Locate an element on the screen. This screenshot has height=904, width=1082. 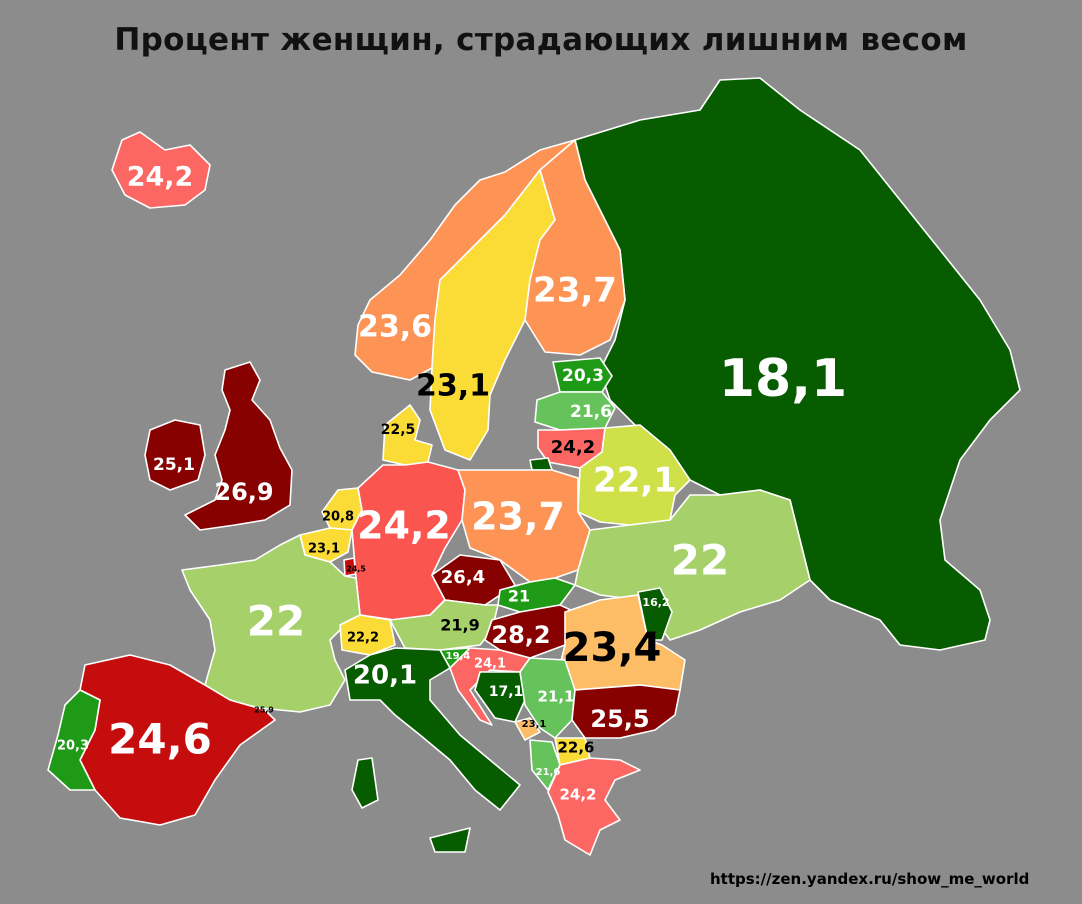
label-north-macedonia: 22,6 is located at coordinates (575, 748).